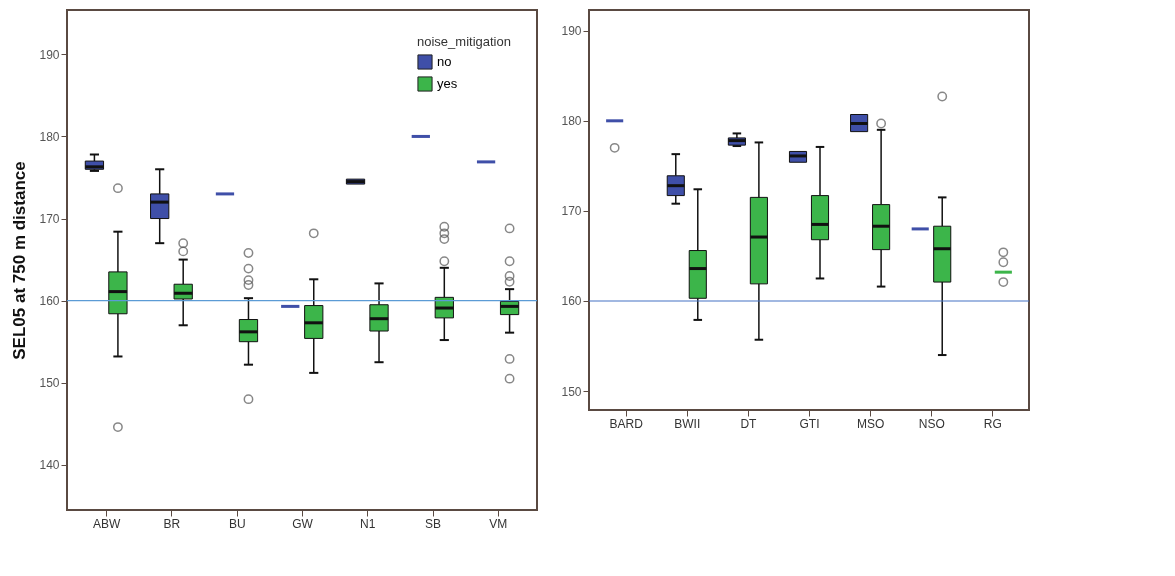 The height and width of the screenshot is (576, 1175). I want to click on x-tick-label: N1, so click(368, 523).